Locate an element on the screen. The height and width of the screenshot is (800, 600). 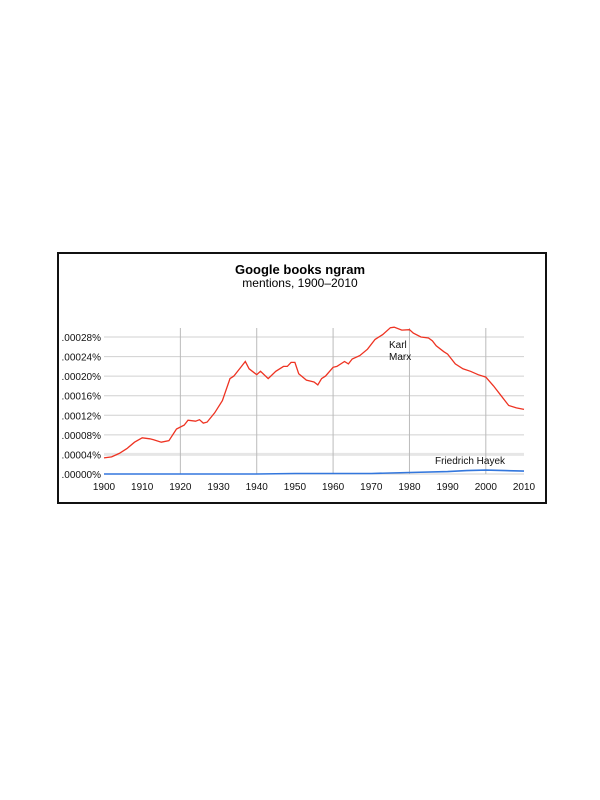
x-tick-label: 1950 is located at coordinates (295, 487).